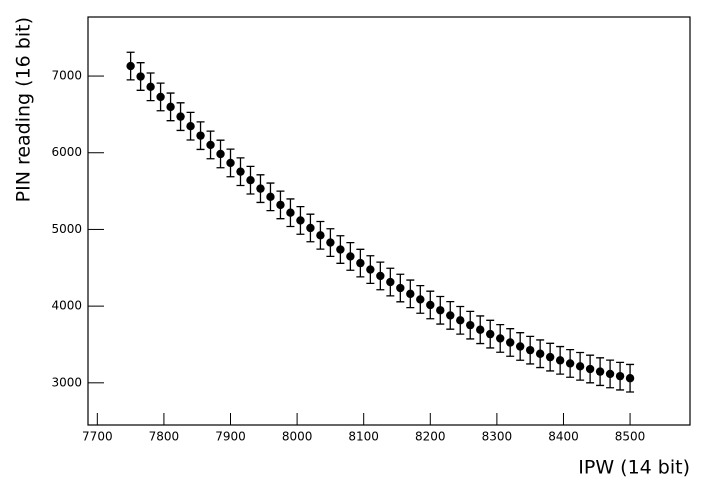 The width and height of the screenshot is (703, 489). I want to click on x-tick-label: 8300, so click(497, 437).